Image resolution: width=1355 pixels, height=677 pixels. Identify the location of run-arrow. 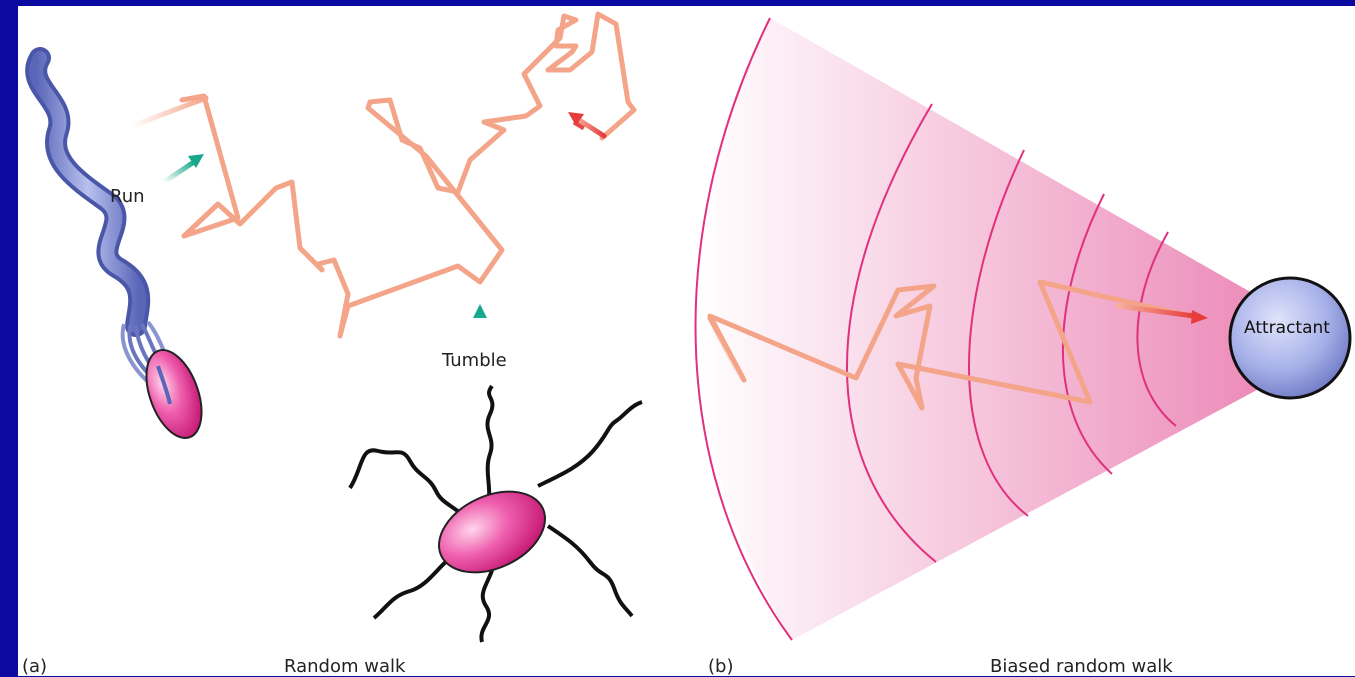
(182, 169).